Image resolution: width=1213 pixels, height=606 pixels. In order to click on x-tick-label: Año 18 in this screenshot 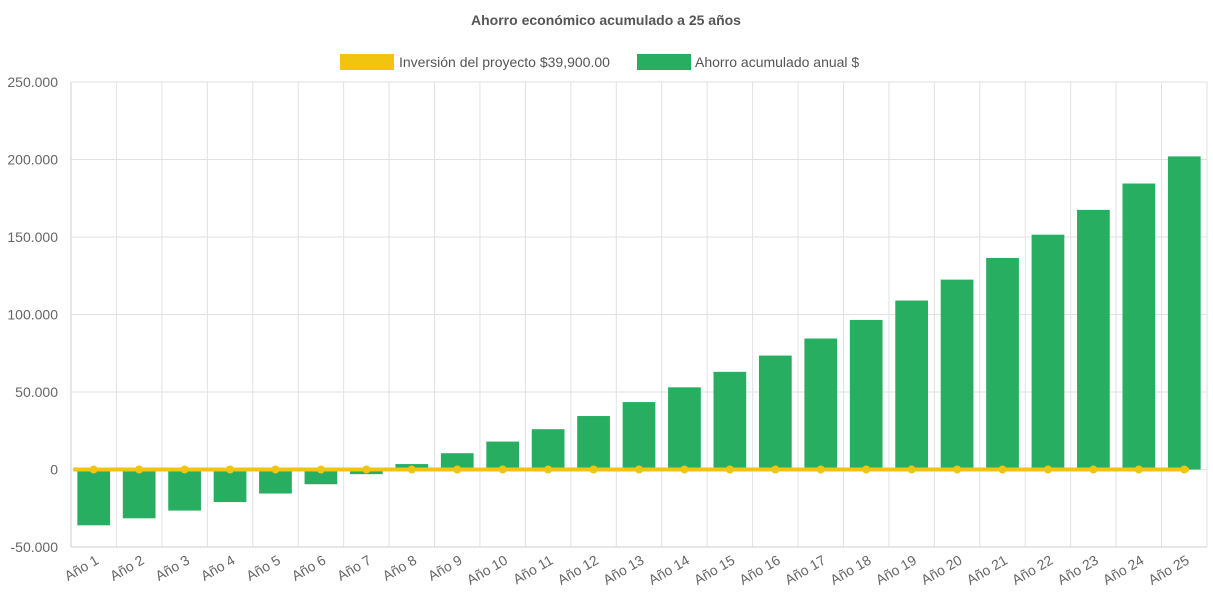, I will do `click(850, 570)`.